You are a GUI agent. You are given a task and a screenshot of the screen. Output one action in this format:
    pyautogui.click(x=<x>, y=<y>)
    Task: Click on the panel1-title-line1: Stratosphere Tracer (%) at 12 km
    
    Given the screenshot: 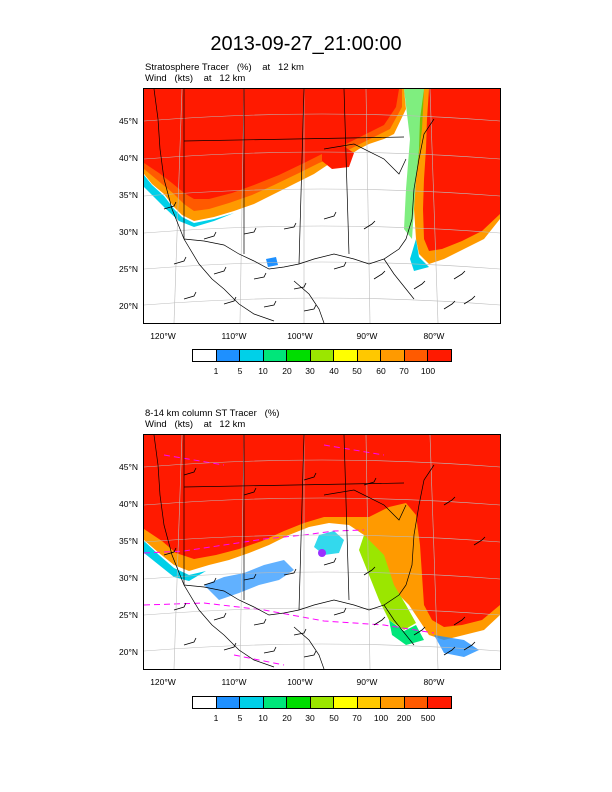 What is the action you would take?
    pyautogui.click(x=224, y=67)
    